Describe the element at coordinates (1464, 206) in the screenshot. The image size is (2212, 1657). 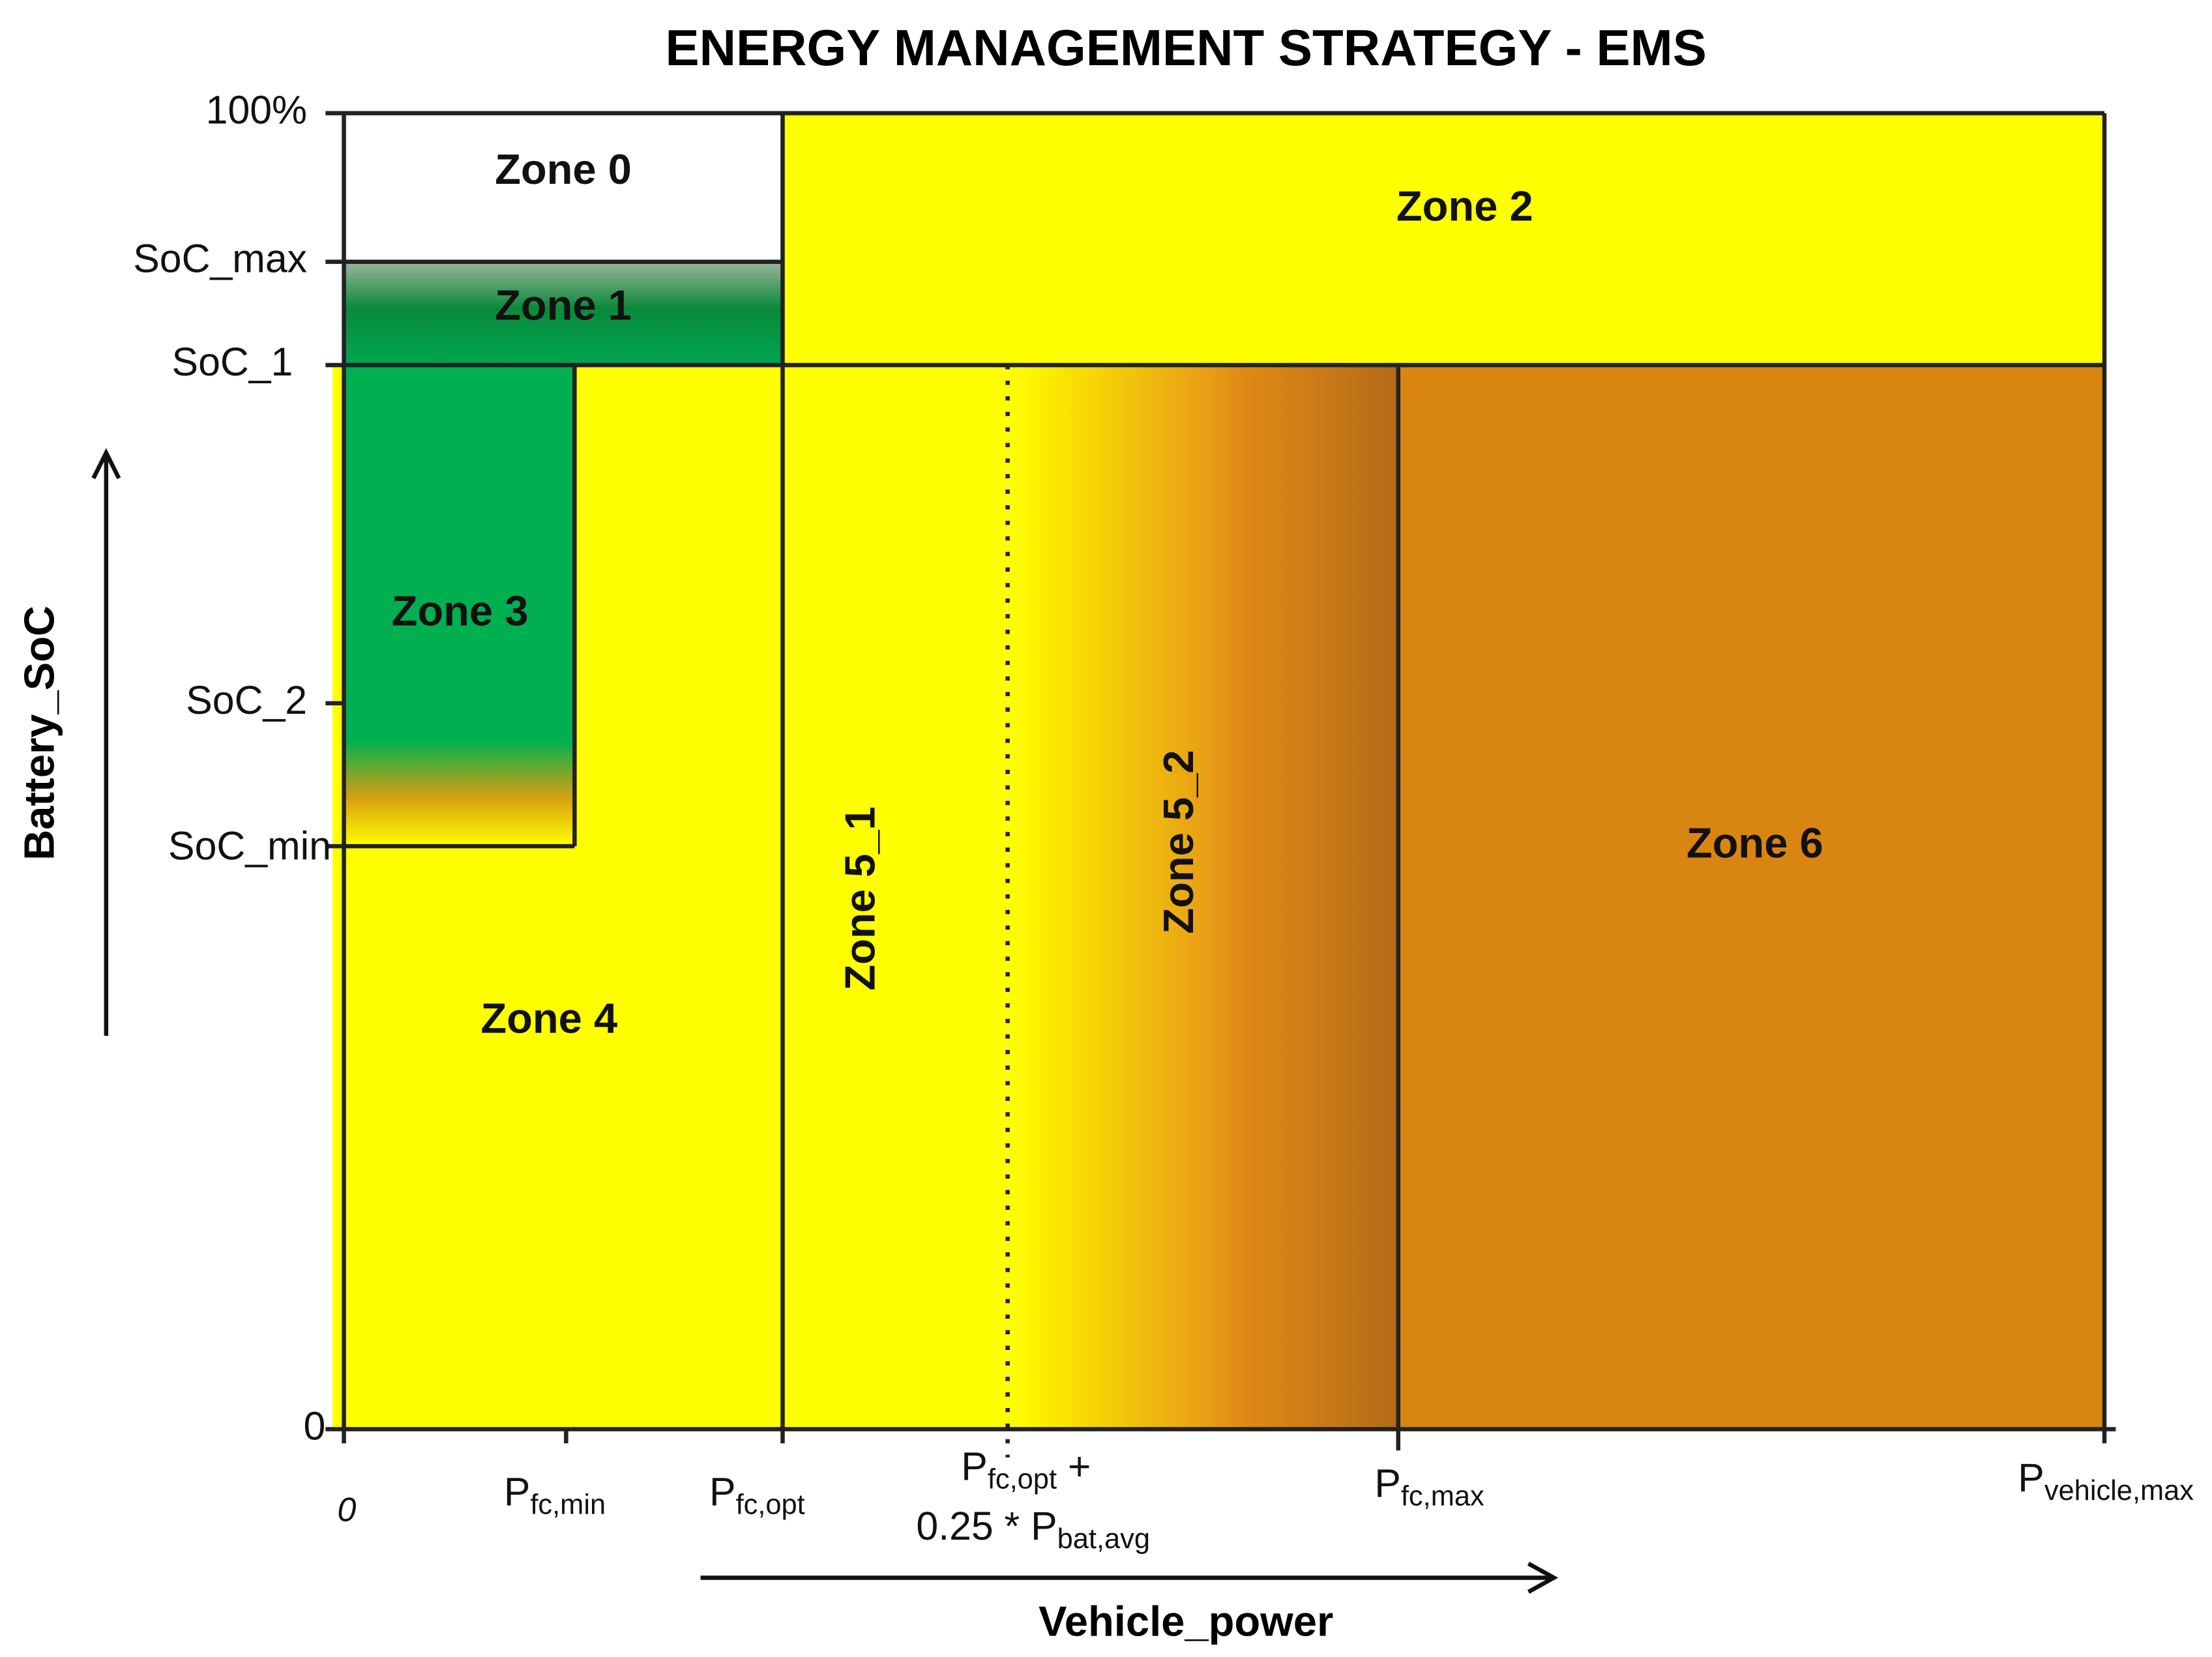
I see `zone-label: Zone 2` at that location.